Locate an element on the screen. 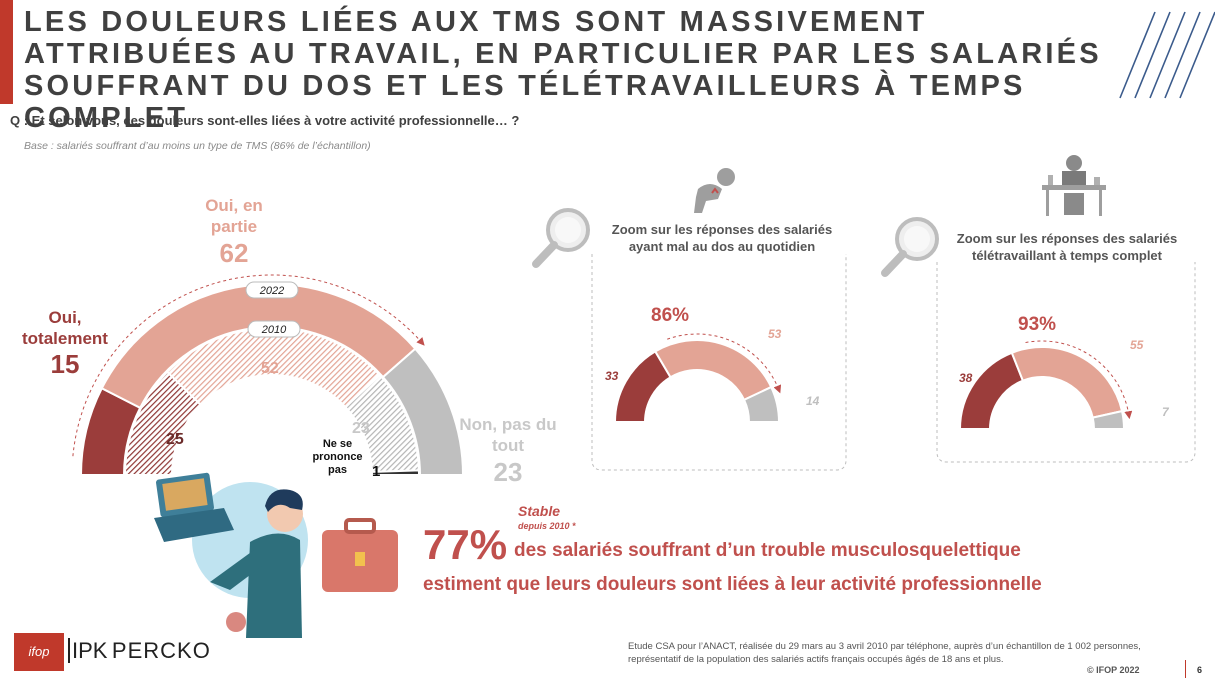 This screenshot has height=681, width=1221. label-nsp-value: 1 is located at coordinates (376, 471).